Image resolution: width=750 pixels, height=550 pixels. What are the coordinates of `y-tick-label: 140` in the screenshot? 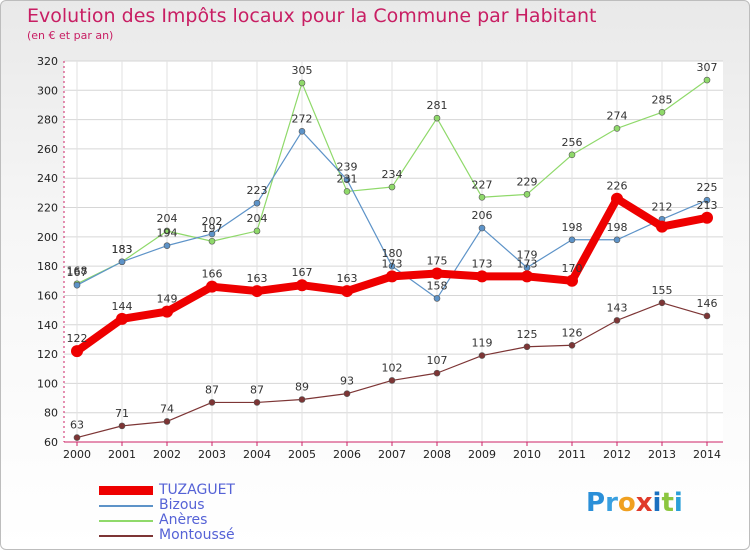 It's located at (47, 325).